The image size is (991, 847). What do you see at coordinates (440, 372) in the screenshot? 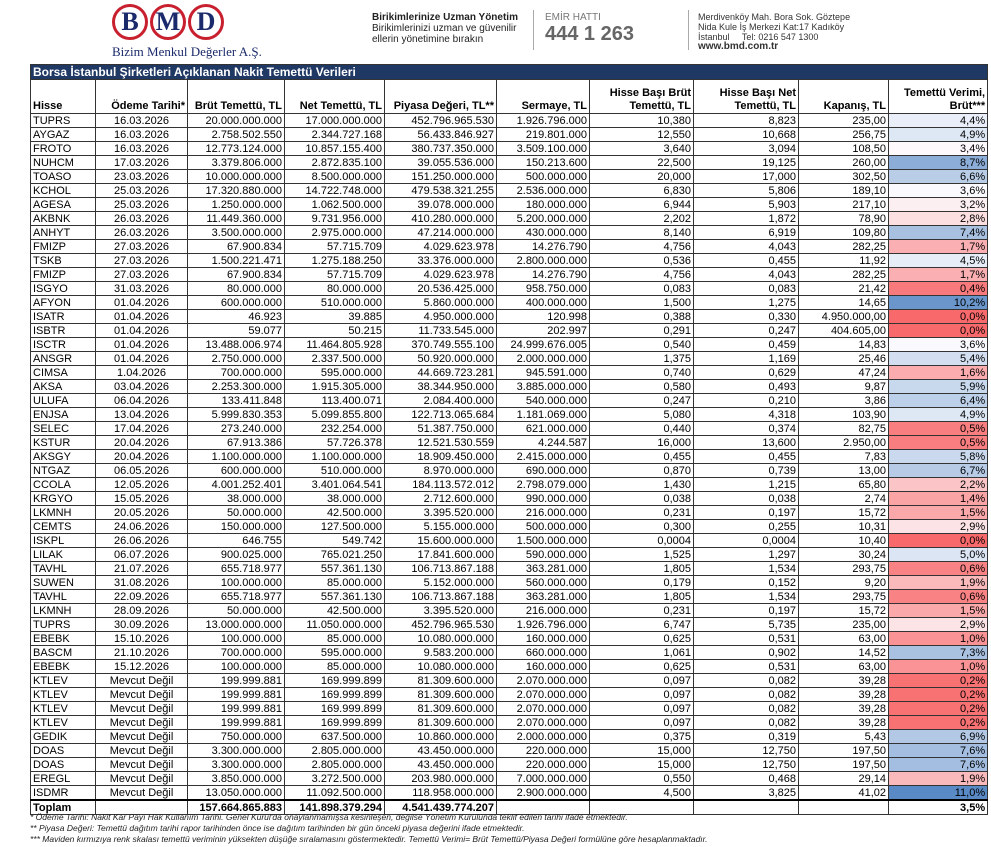
I see `cell: 44.669.723.281` at bounding box center [440, 372].